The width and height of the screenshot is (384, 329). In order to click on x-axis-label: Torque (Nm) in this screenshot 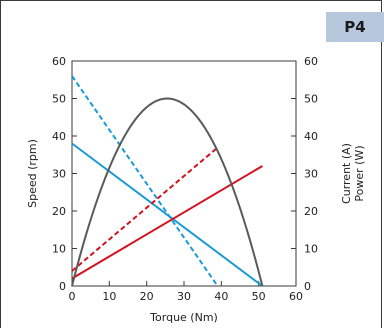, I will do `click(183, 317)`.